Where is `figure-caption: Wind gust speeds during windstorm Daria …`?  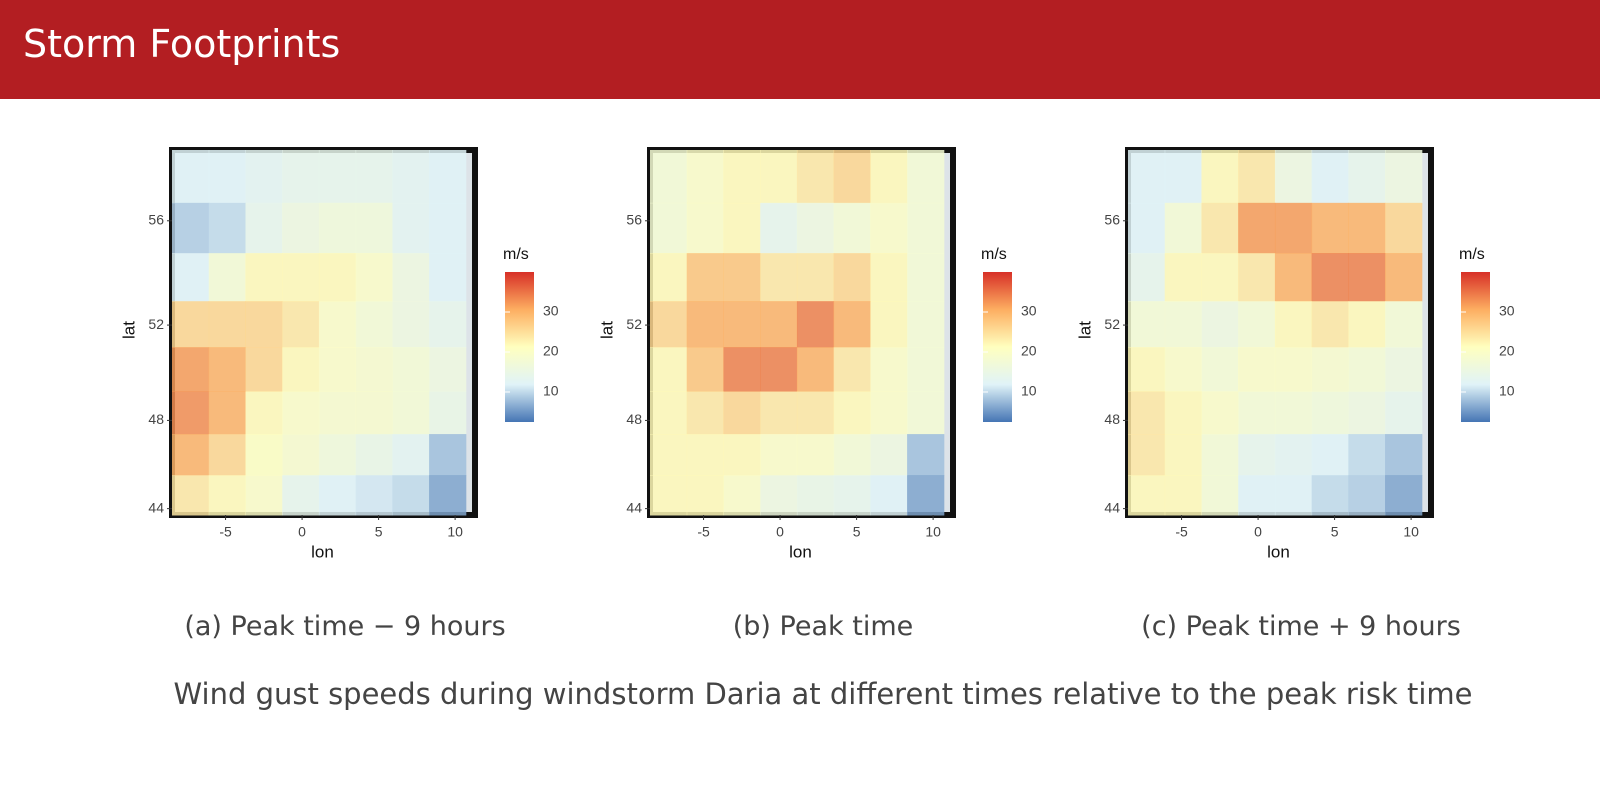 figure-caption: Wind gust speeds during windstorm Daria … is located at coordinates (822, 694).